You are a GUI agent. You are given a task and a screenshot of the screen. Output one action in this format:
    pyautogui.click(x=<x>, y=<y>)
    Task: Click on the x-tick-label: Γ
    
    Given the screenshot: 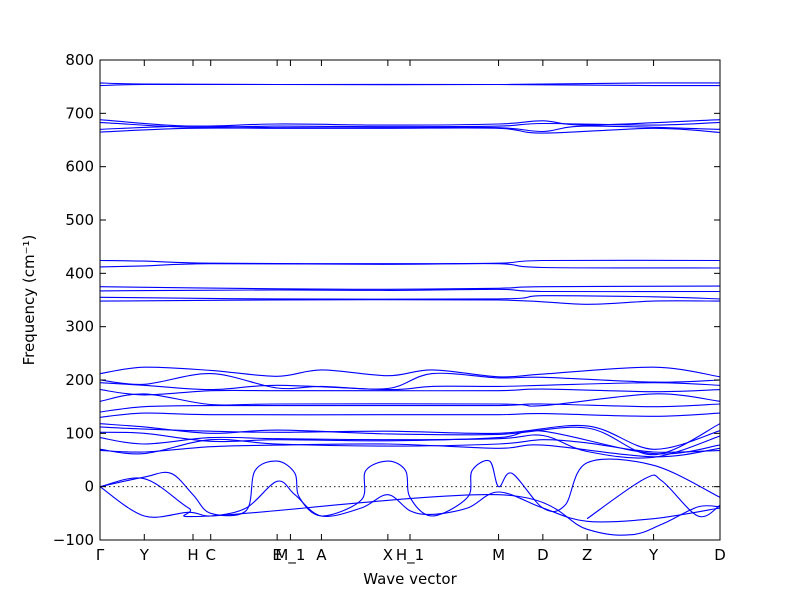 What is the action you would take?
    pyautogui.click(x=100, y=555)
    